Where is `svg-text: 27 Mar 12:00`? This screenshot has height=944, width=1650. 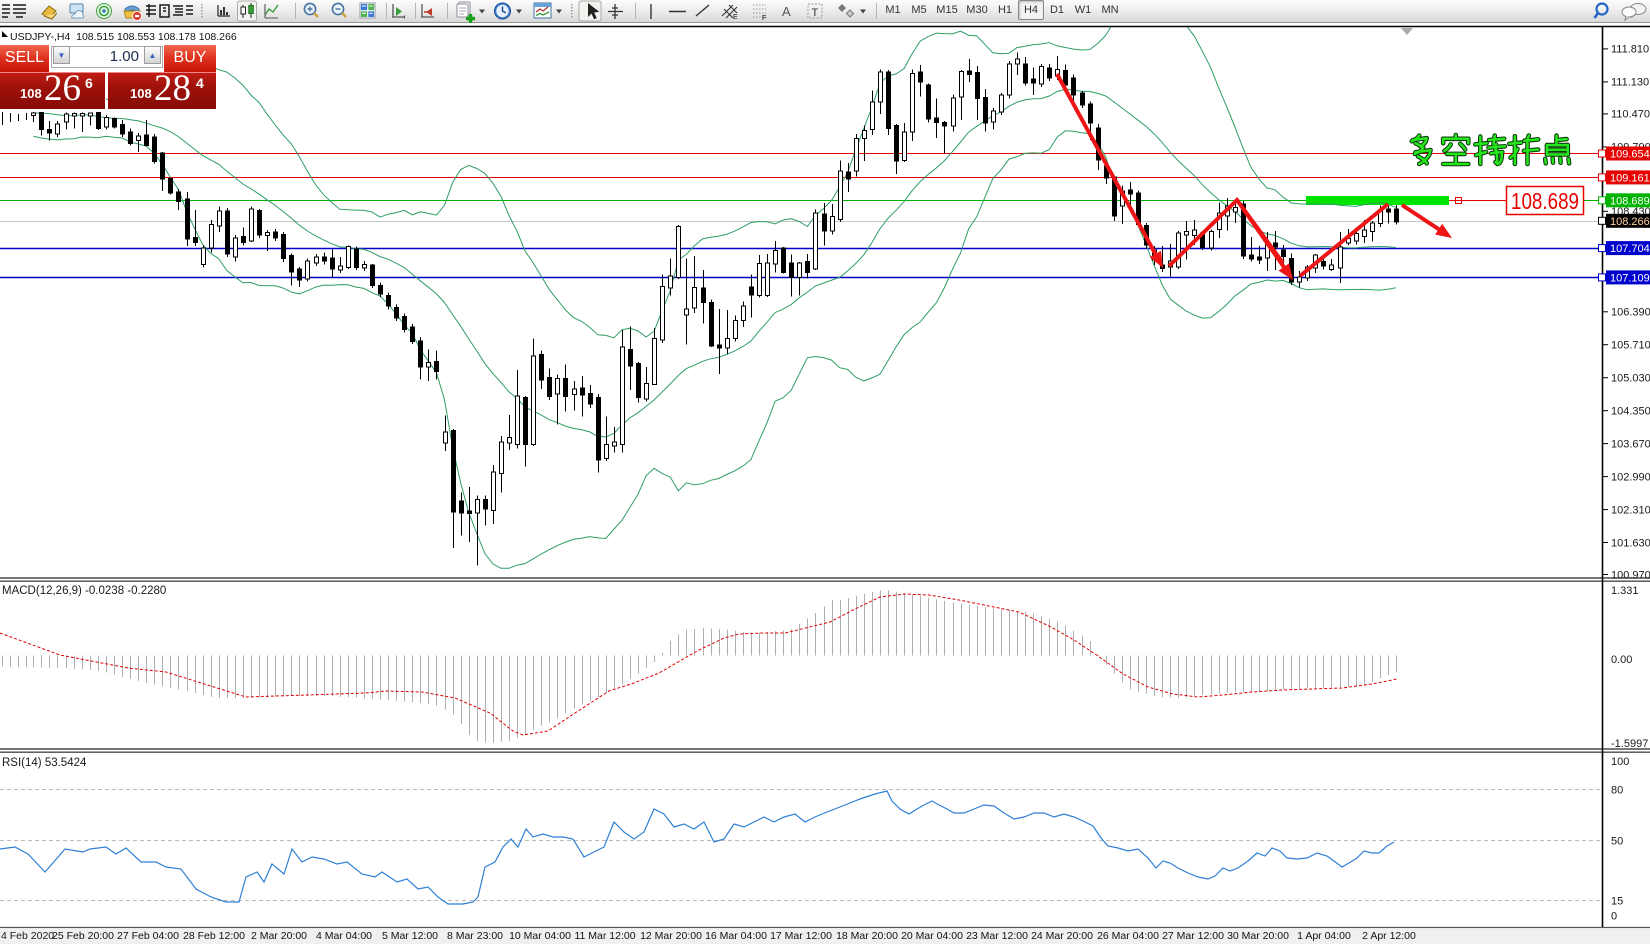 svg-text: 27 Mar 12:00 is located at coordinates (1193, 936).